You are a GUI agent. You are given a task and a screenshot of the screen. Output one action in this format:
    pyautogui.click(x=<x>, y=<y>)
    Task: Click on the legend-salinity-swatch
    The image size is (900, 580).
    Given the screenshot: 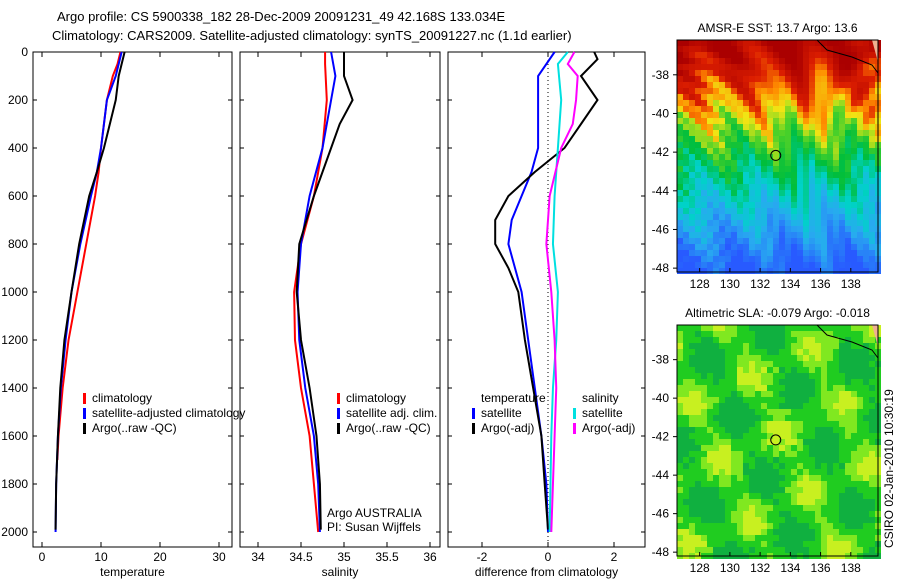 What is the action you would take?
    pyautogui.click(x=338, y=428)
    